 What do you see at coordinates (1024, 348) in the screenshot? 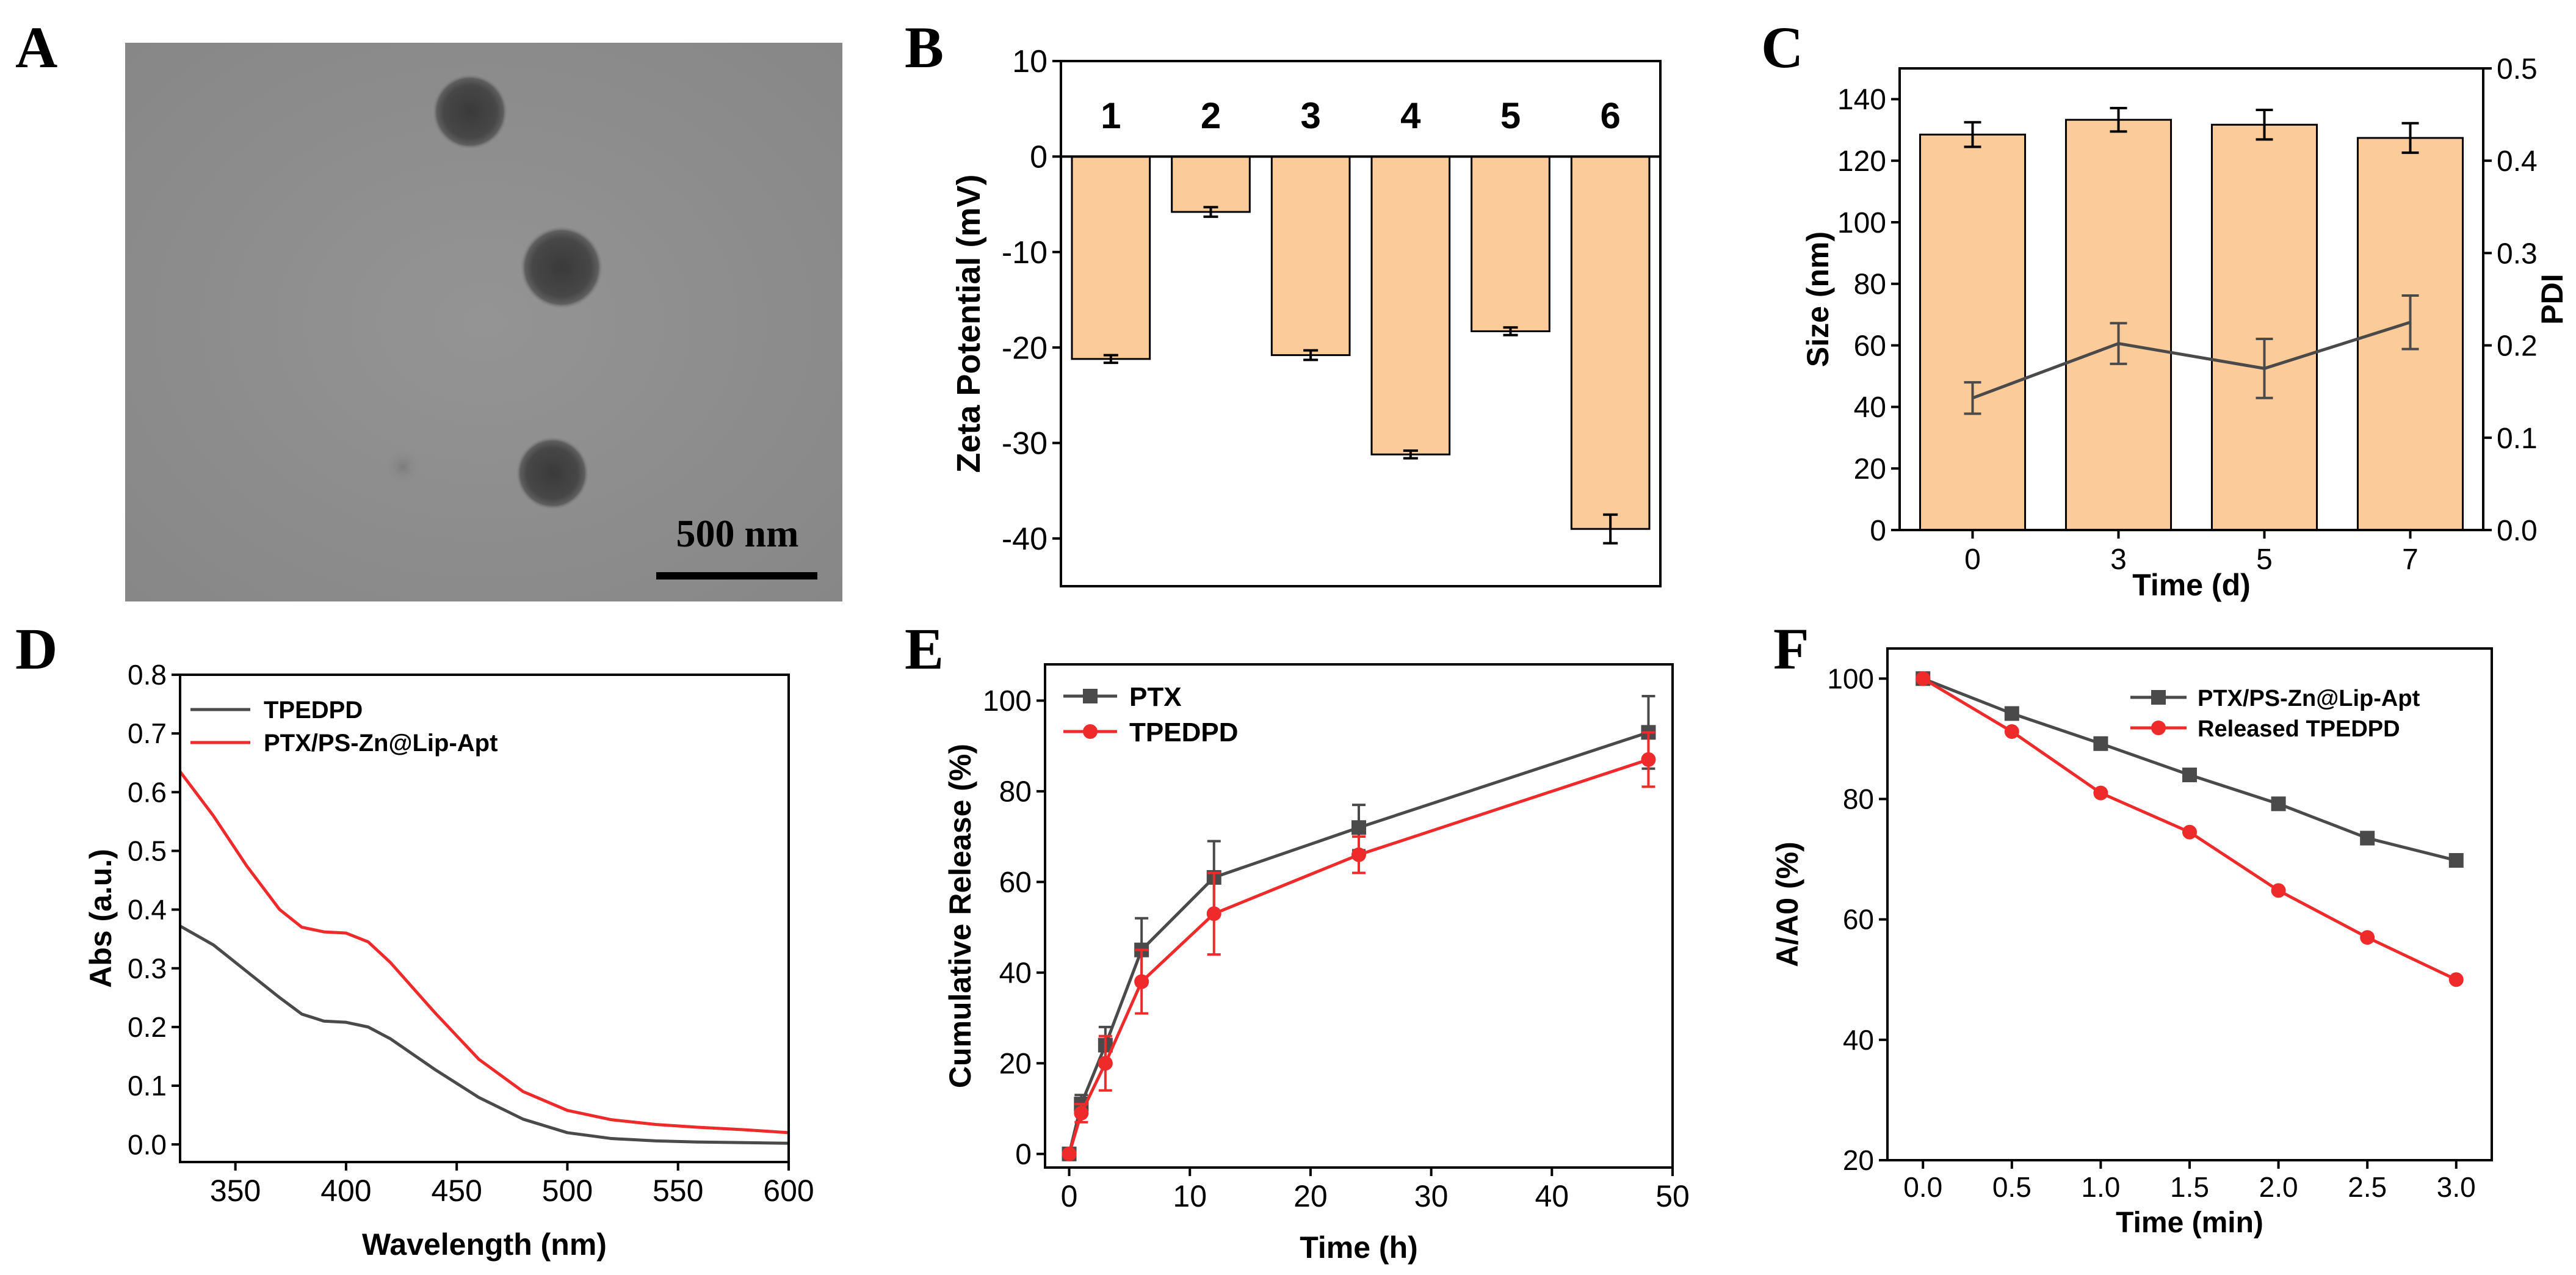
I see `y-tick-label: -20` at bounding box center [1024, 348].